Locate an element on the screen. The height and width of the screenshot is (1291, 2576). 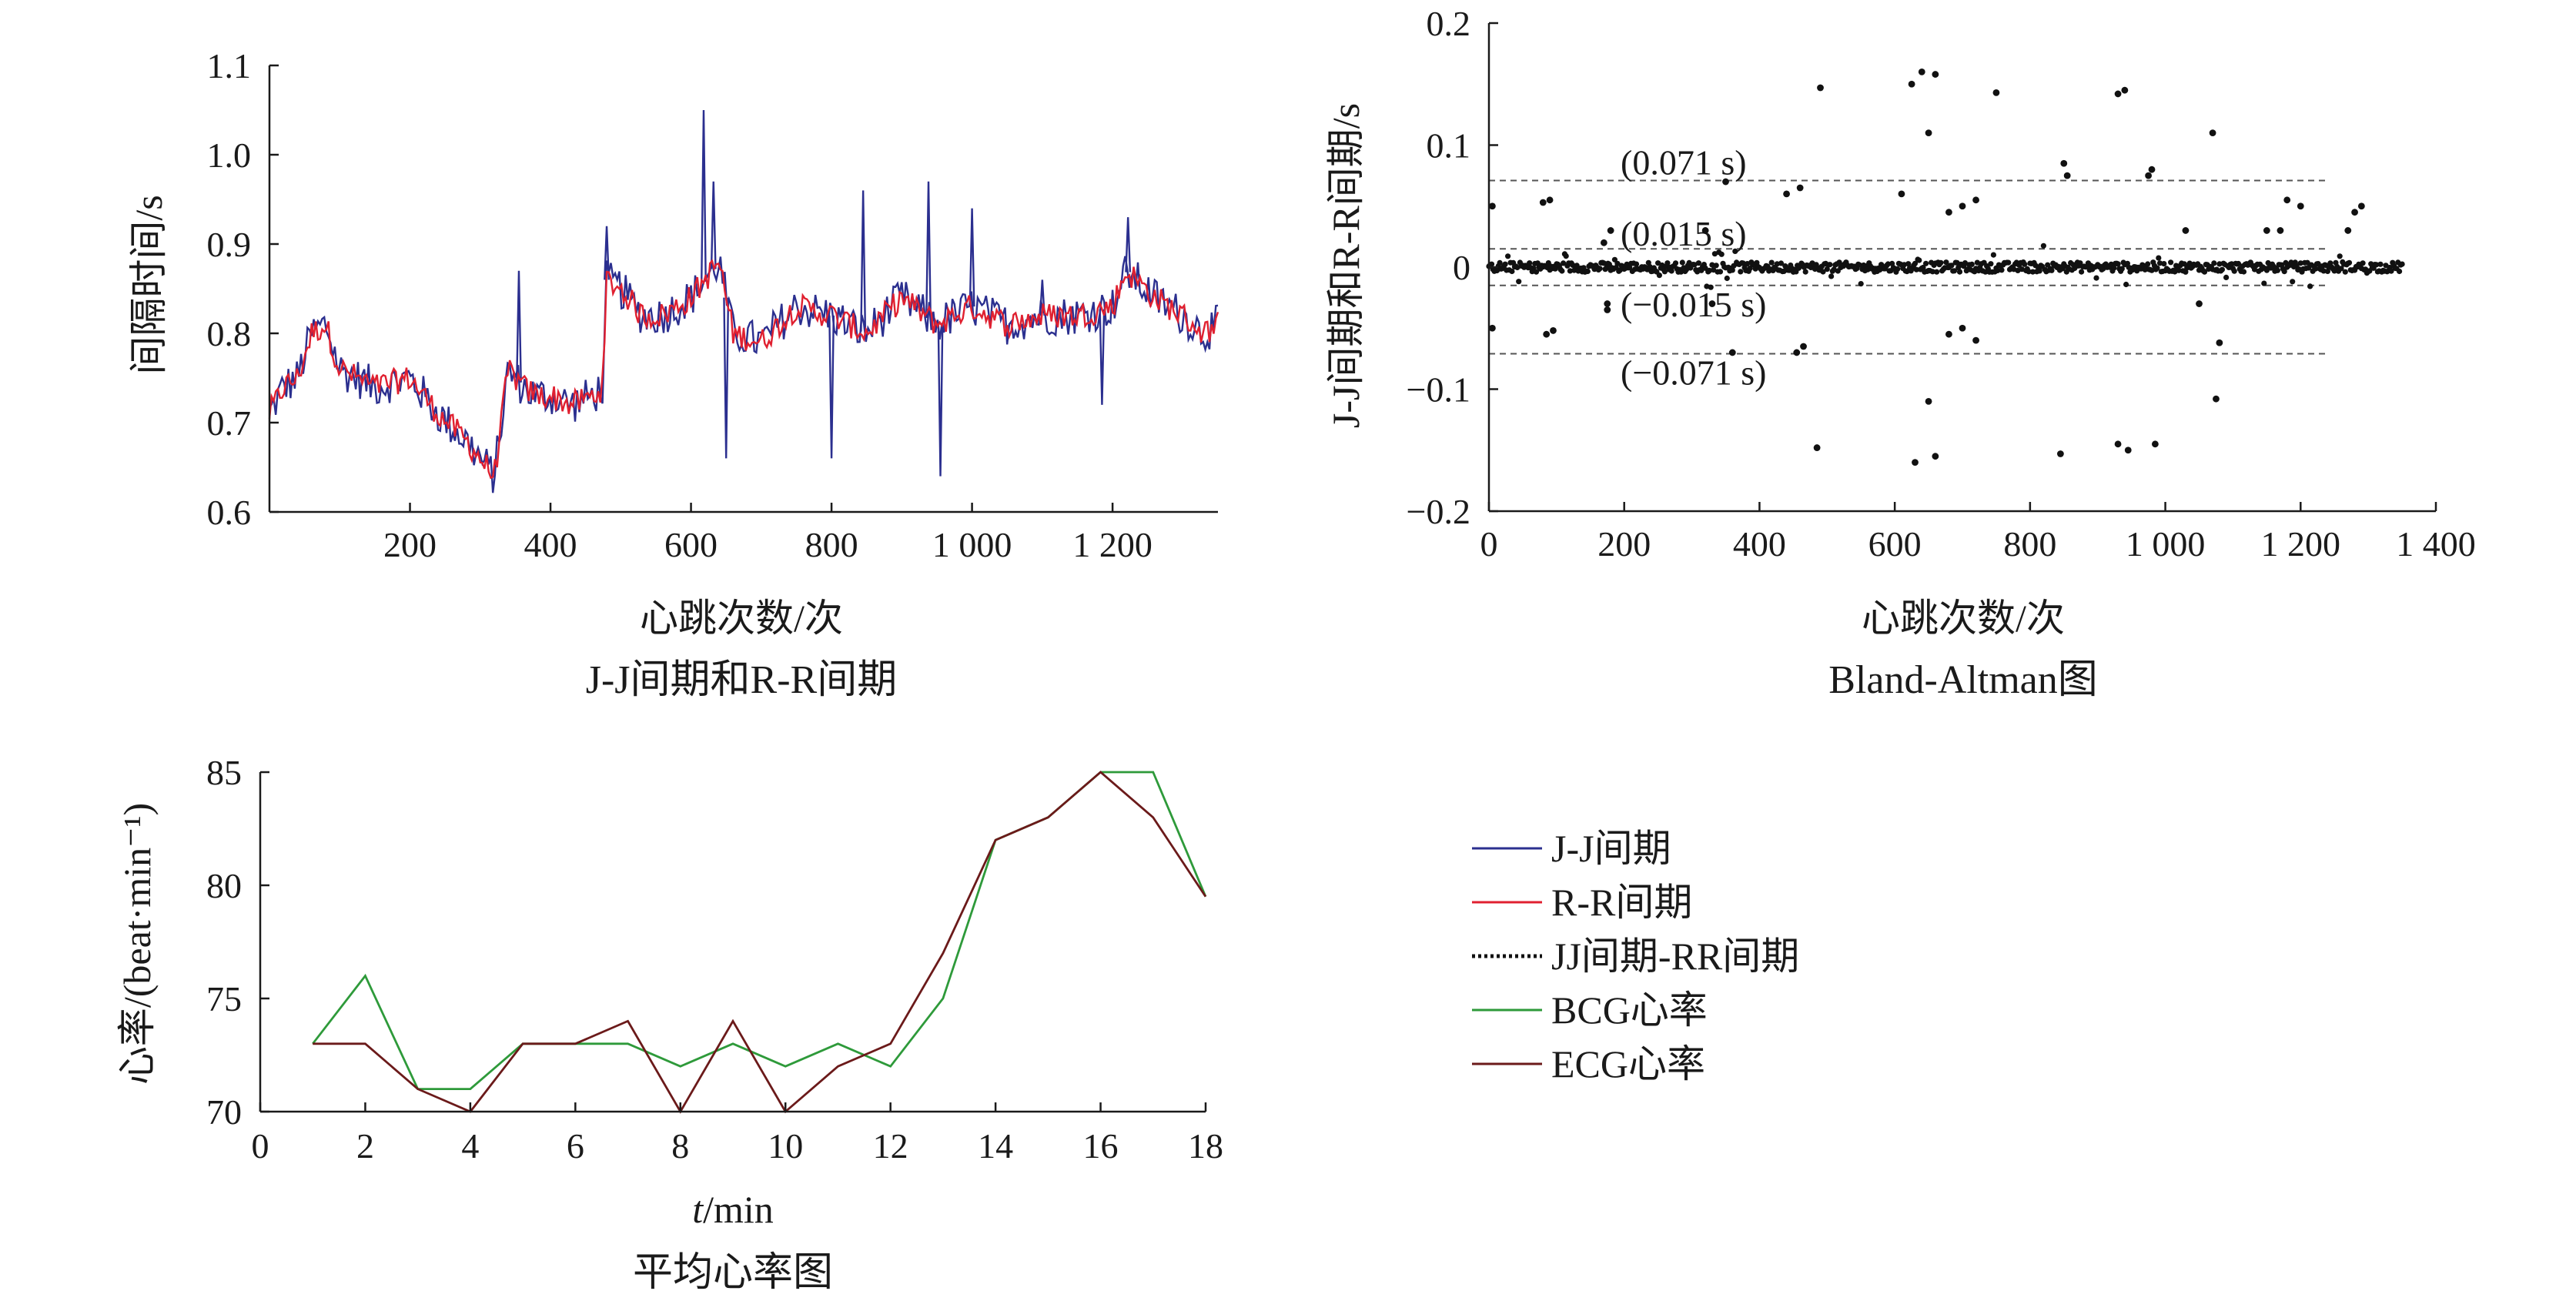
jj_rr-y-tick-label: 0.8 is located at coordinates (229, 333).